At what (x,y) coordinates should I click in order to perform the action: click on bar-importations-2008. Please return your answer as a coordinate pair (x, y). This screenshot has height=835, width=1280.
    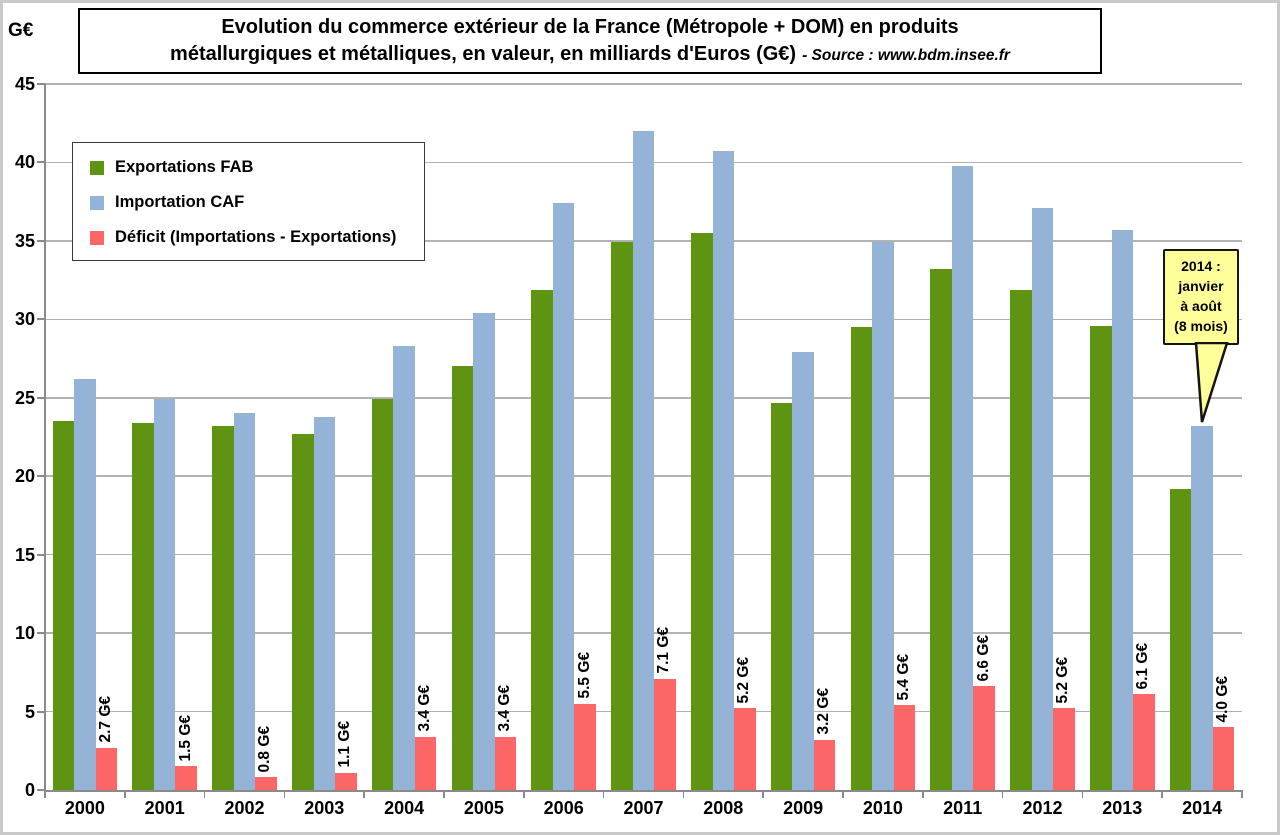
    Looking at the image, I should click on (723, 470).